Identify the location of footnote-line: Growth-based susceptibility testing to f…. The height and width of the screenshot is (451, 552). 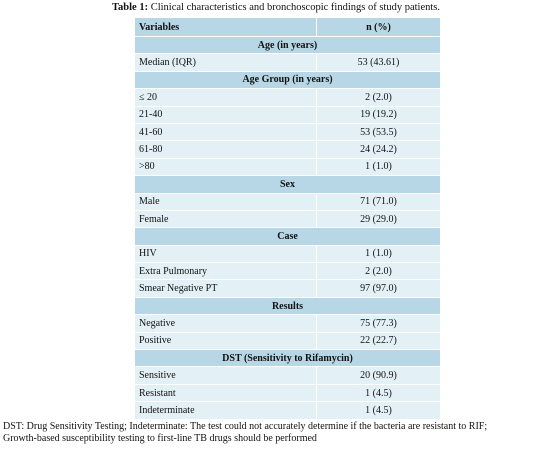
(160, 438).